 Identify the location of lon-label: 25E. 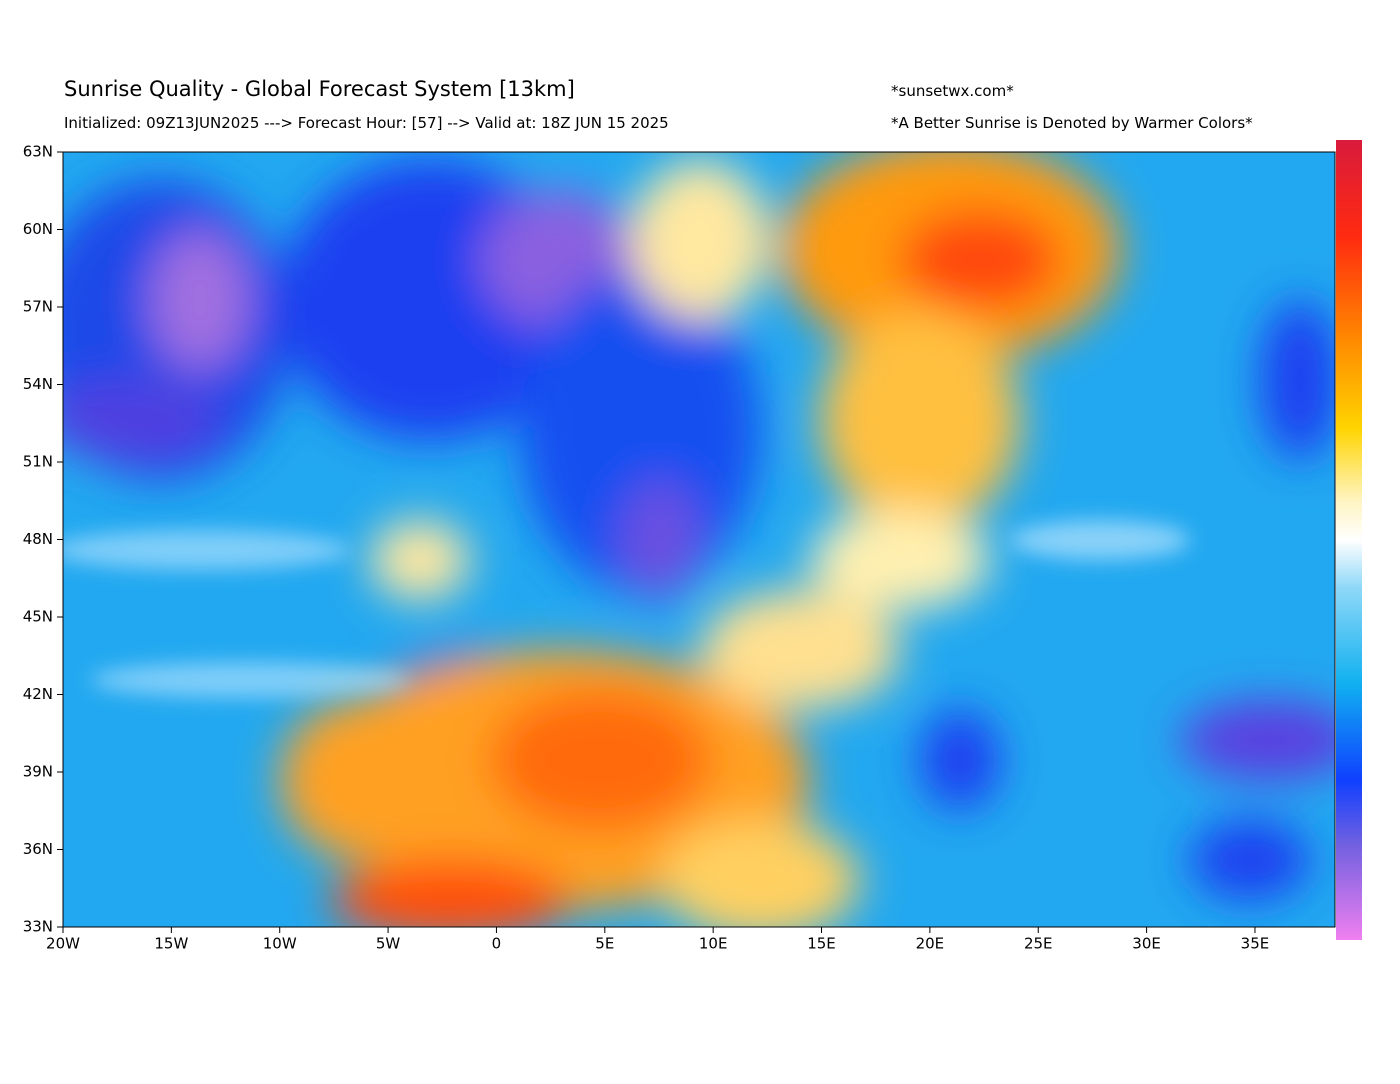
(1038, 944).